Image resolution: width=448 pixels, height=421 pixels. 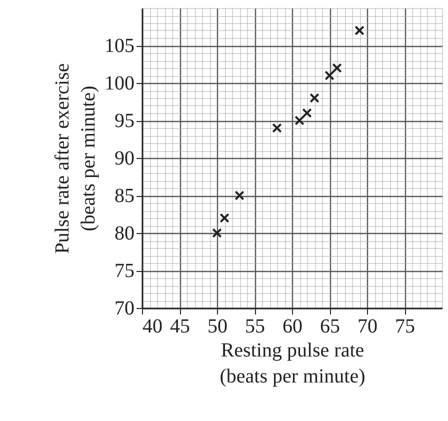 What do you see at coordinates (124, 233) in the screenshot?
I see `y-tick-label: 80` at bounding box center [124, 233].